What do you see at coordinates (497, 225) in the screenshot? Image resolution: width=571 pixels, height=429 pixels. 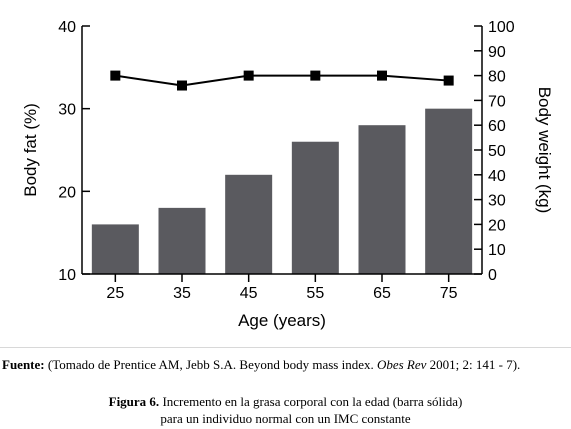 I see `y-tick-label-right-20: 20` at bounding box center [497, 225].